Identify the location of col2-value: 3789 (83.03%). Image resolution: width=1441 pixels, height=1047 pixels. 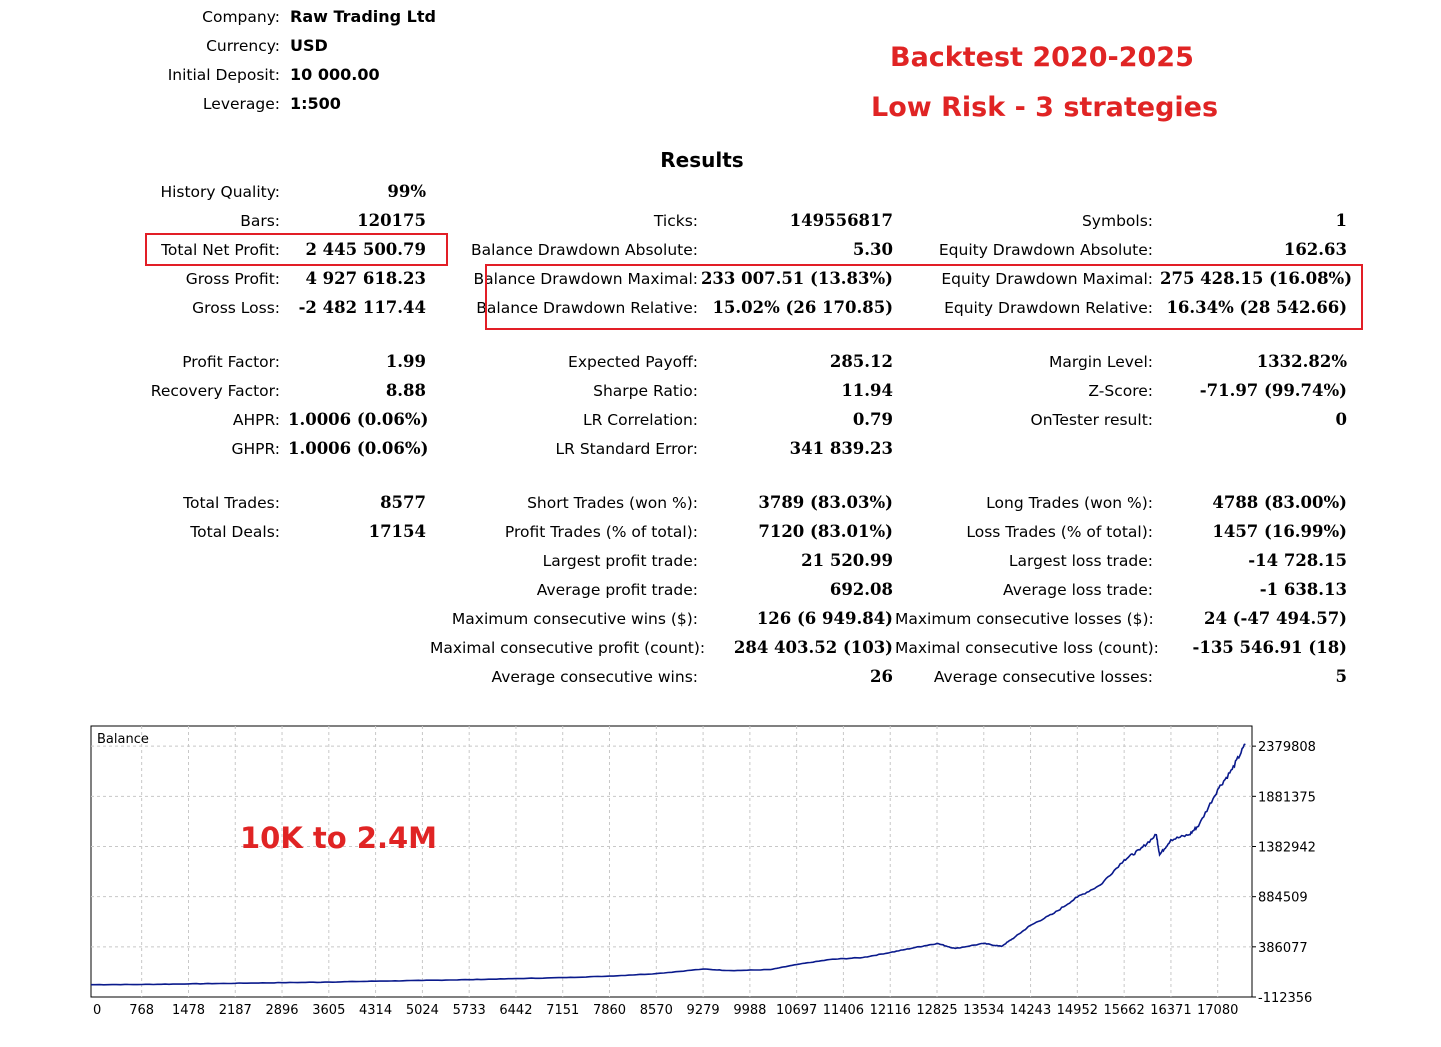
(825, 502).